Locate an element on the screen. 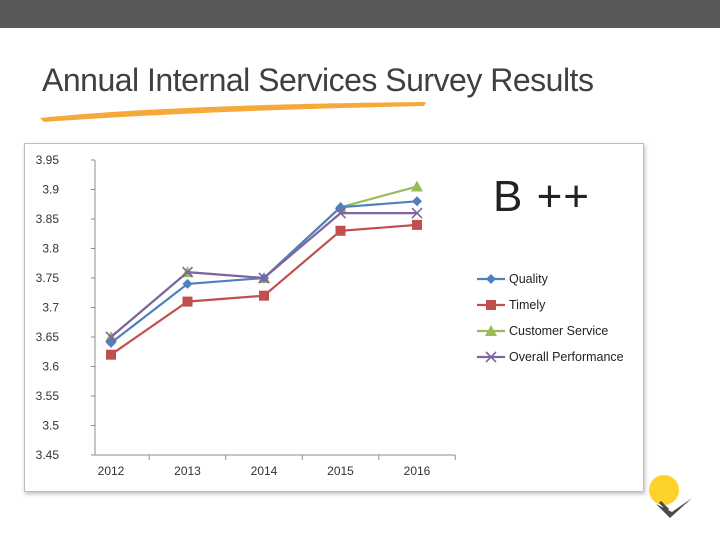 Image resolution: width=720 pixels, height=540 pixels. legend-marker-timely is located at coordinates (491, 305).